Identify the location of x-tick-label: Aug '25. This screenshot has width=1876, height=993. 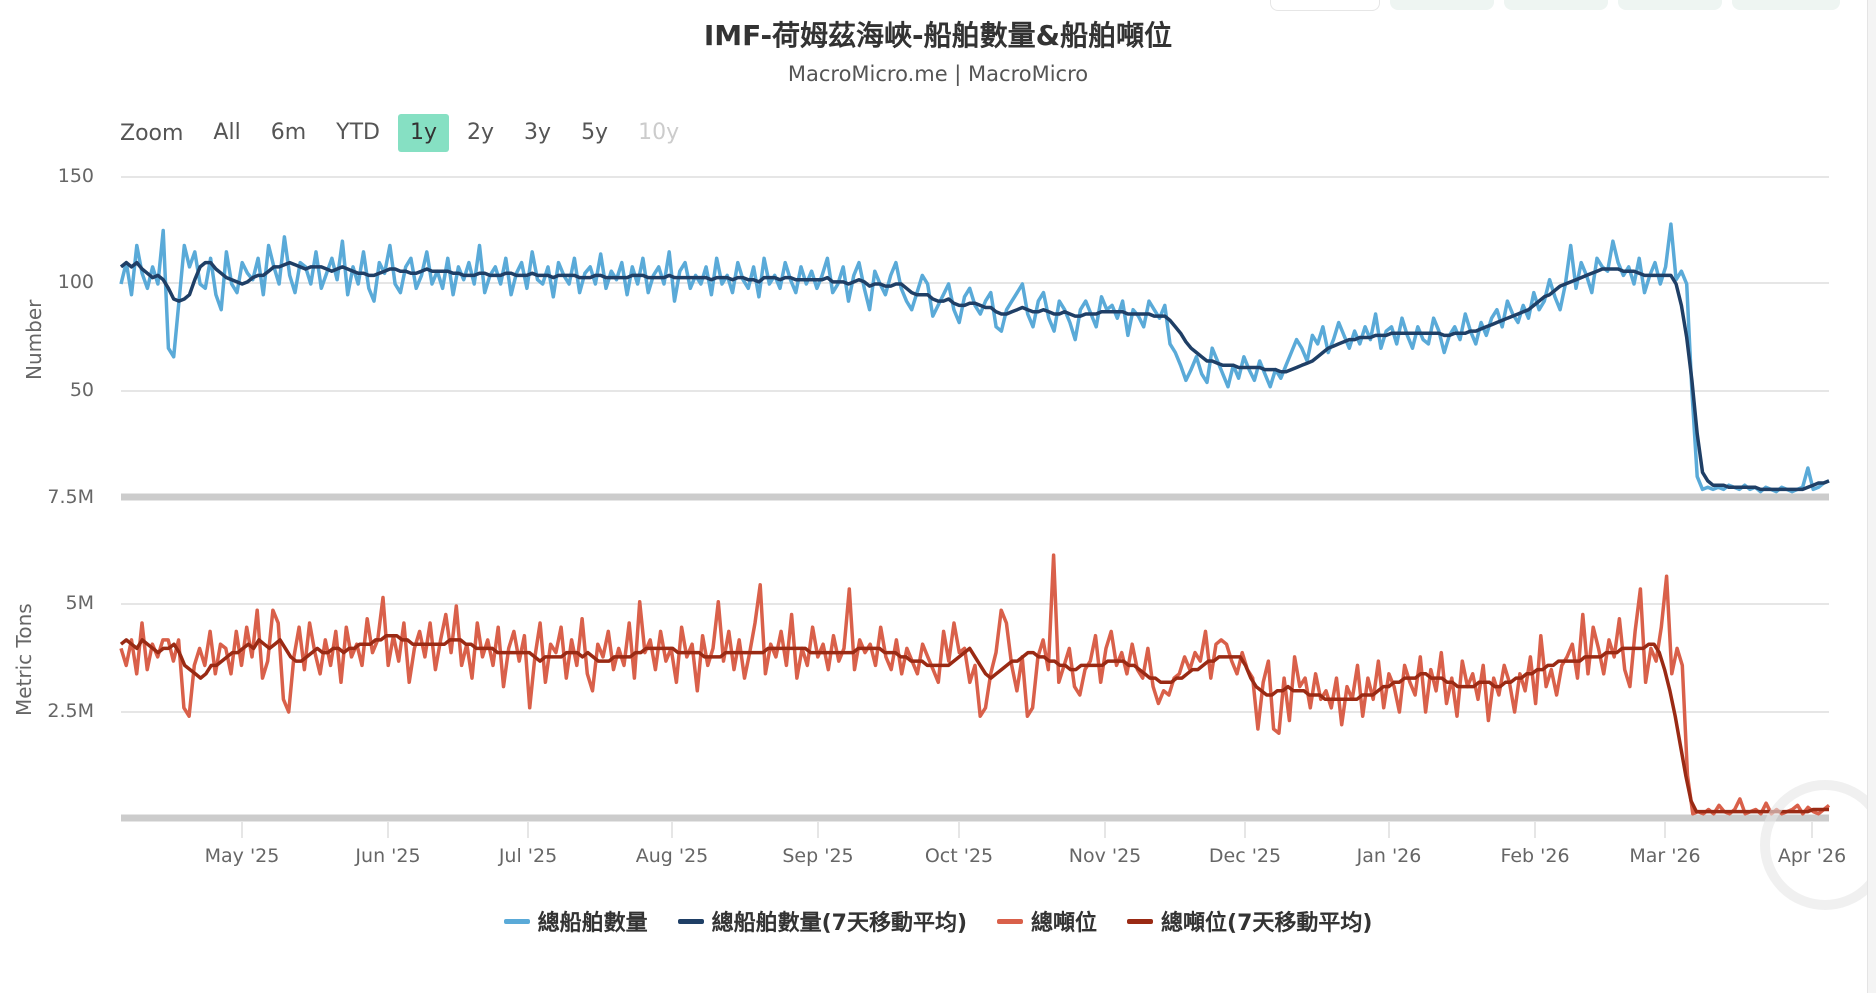
(672, 856).